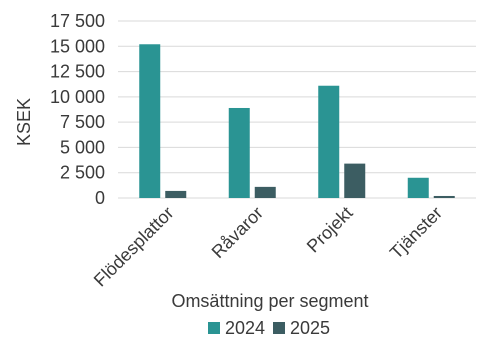  What do you see at coordinates (269, 301) in the screenshot?
I see `x-axis-title: Omsättning per segment` at bounding box center [269, 301].